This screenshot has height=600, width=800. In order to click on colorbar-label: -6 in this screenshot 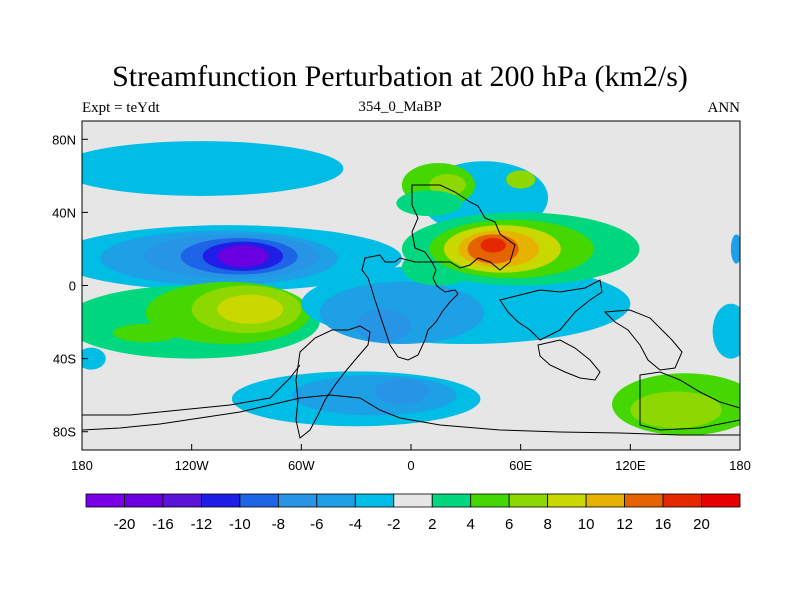, I will do `click(316, 524)`.